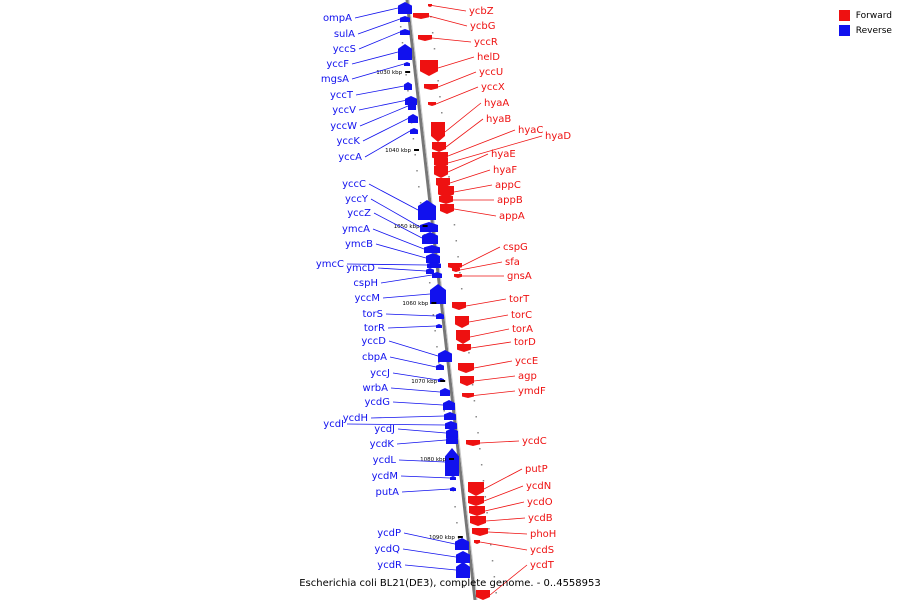 Image resolution: width=900 pixels, height=600 pixels. Describe the element at coordinates (505, 170) in the screenshot. I see `forward-gene-label: hyaF` at that location.